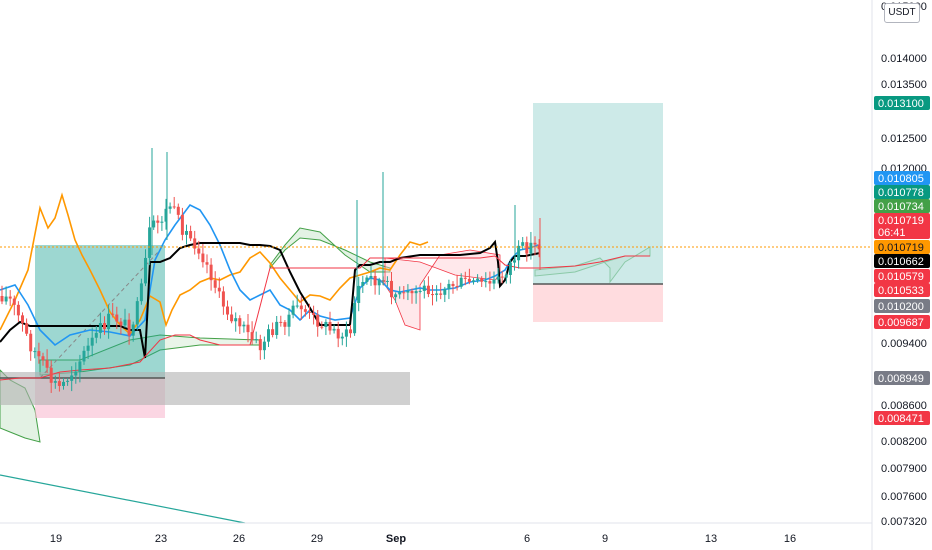 Image resolution: width=932 pixels, height=550 pixels. I want to click on price-badge-label: 0.010778, so click(901, 193).